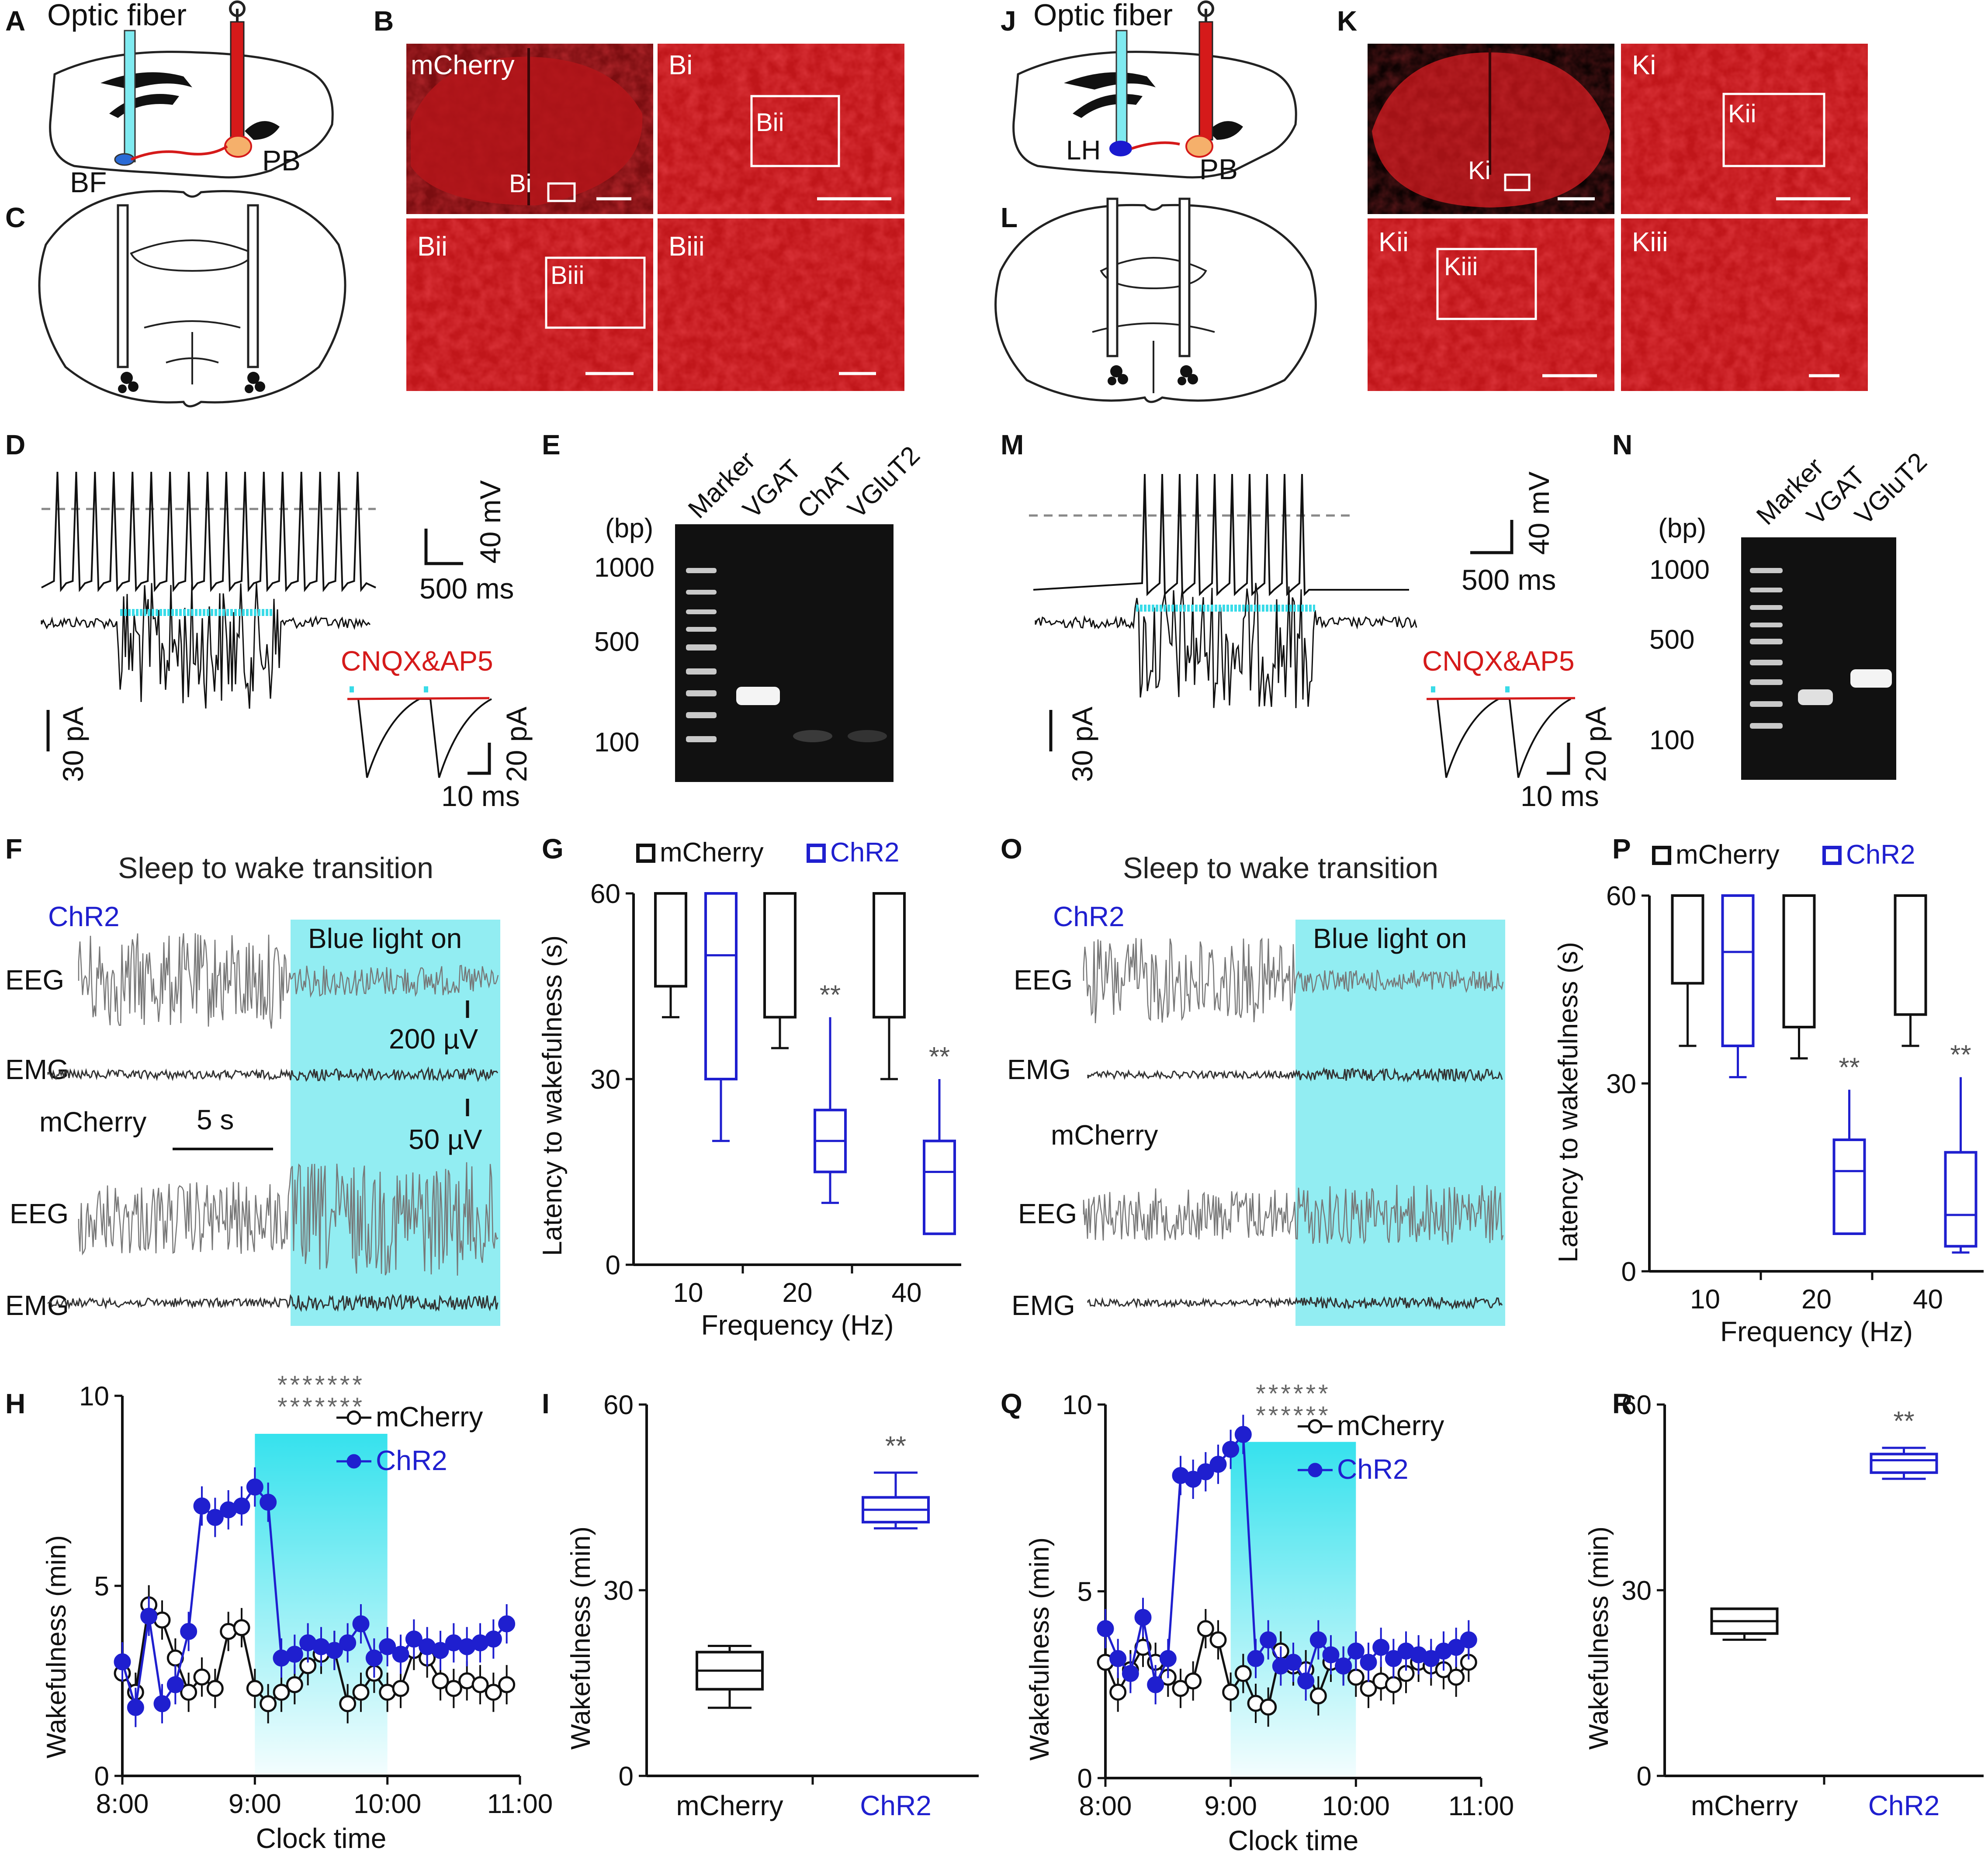 The width and height of the screenshot is (1988, 1865). What do you see at coordinates (1904, 1805) in the screenshot?
I see `x-tick-label: ChR2` at bounding box center [1904, 1805].